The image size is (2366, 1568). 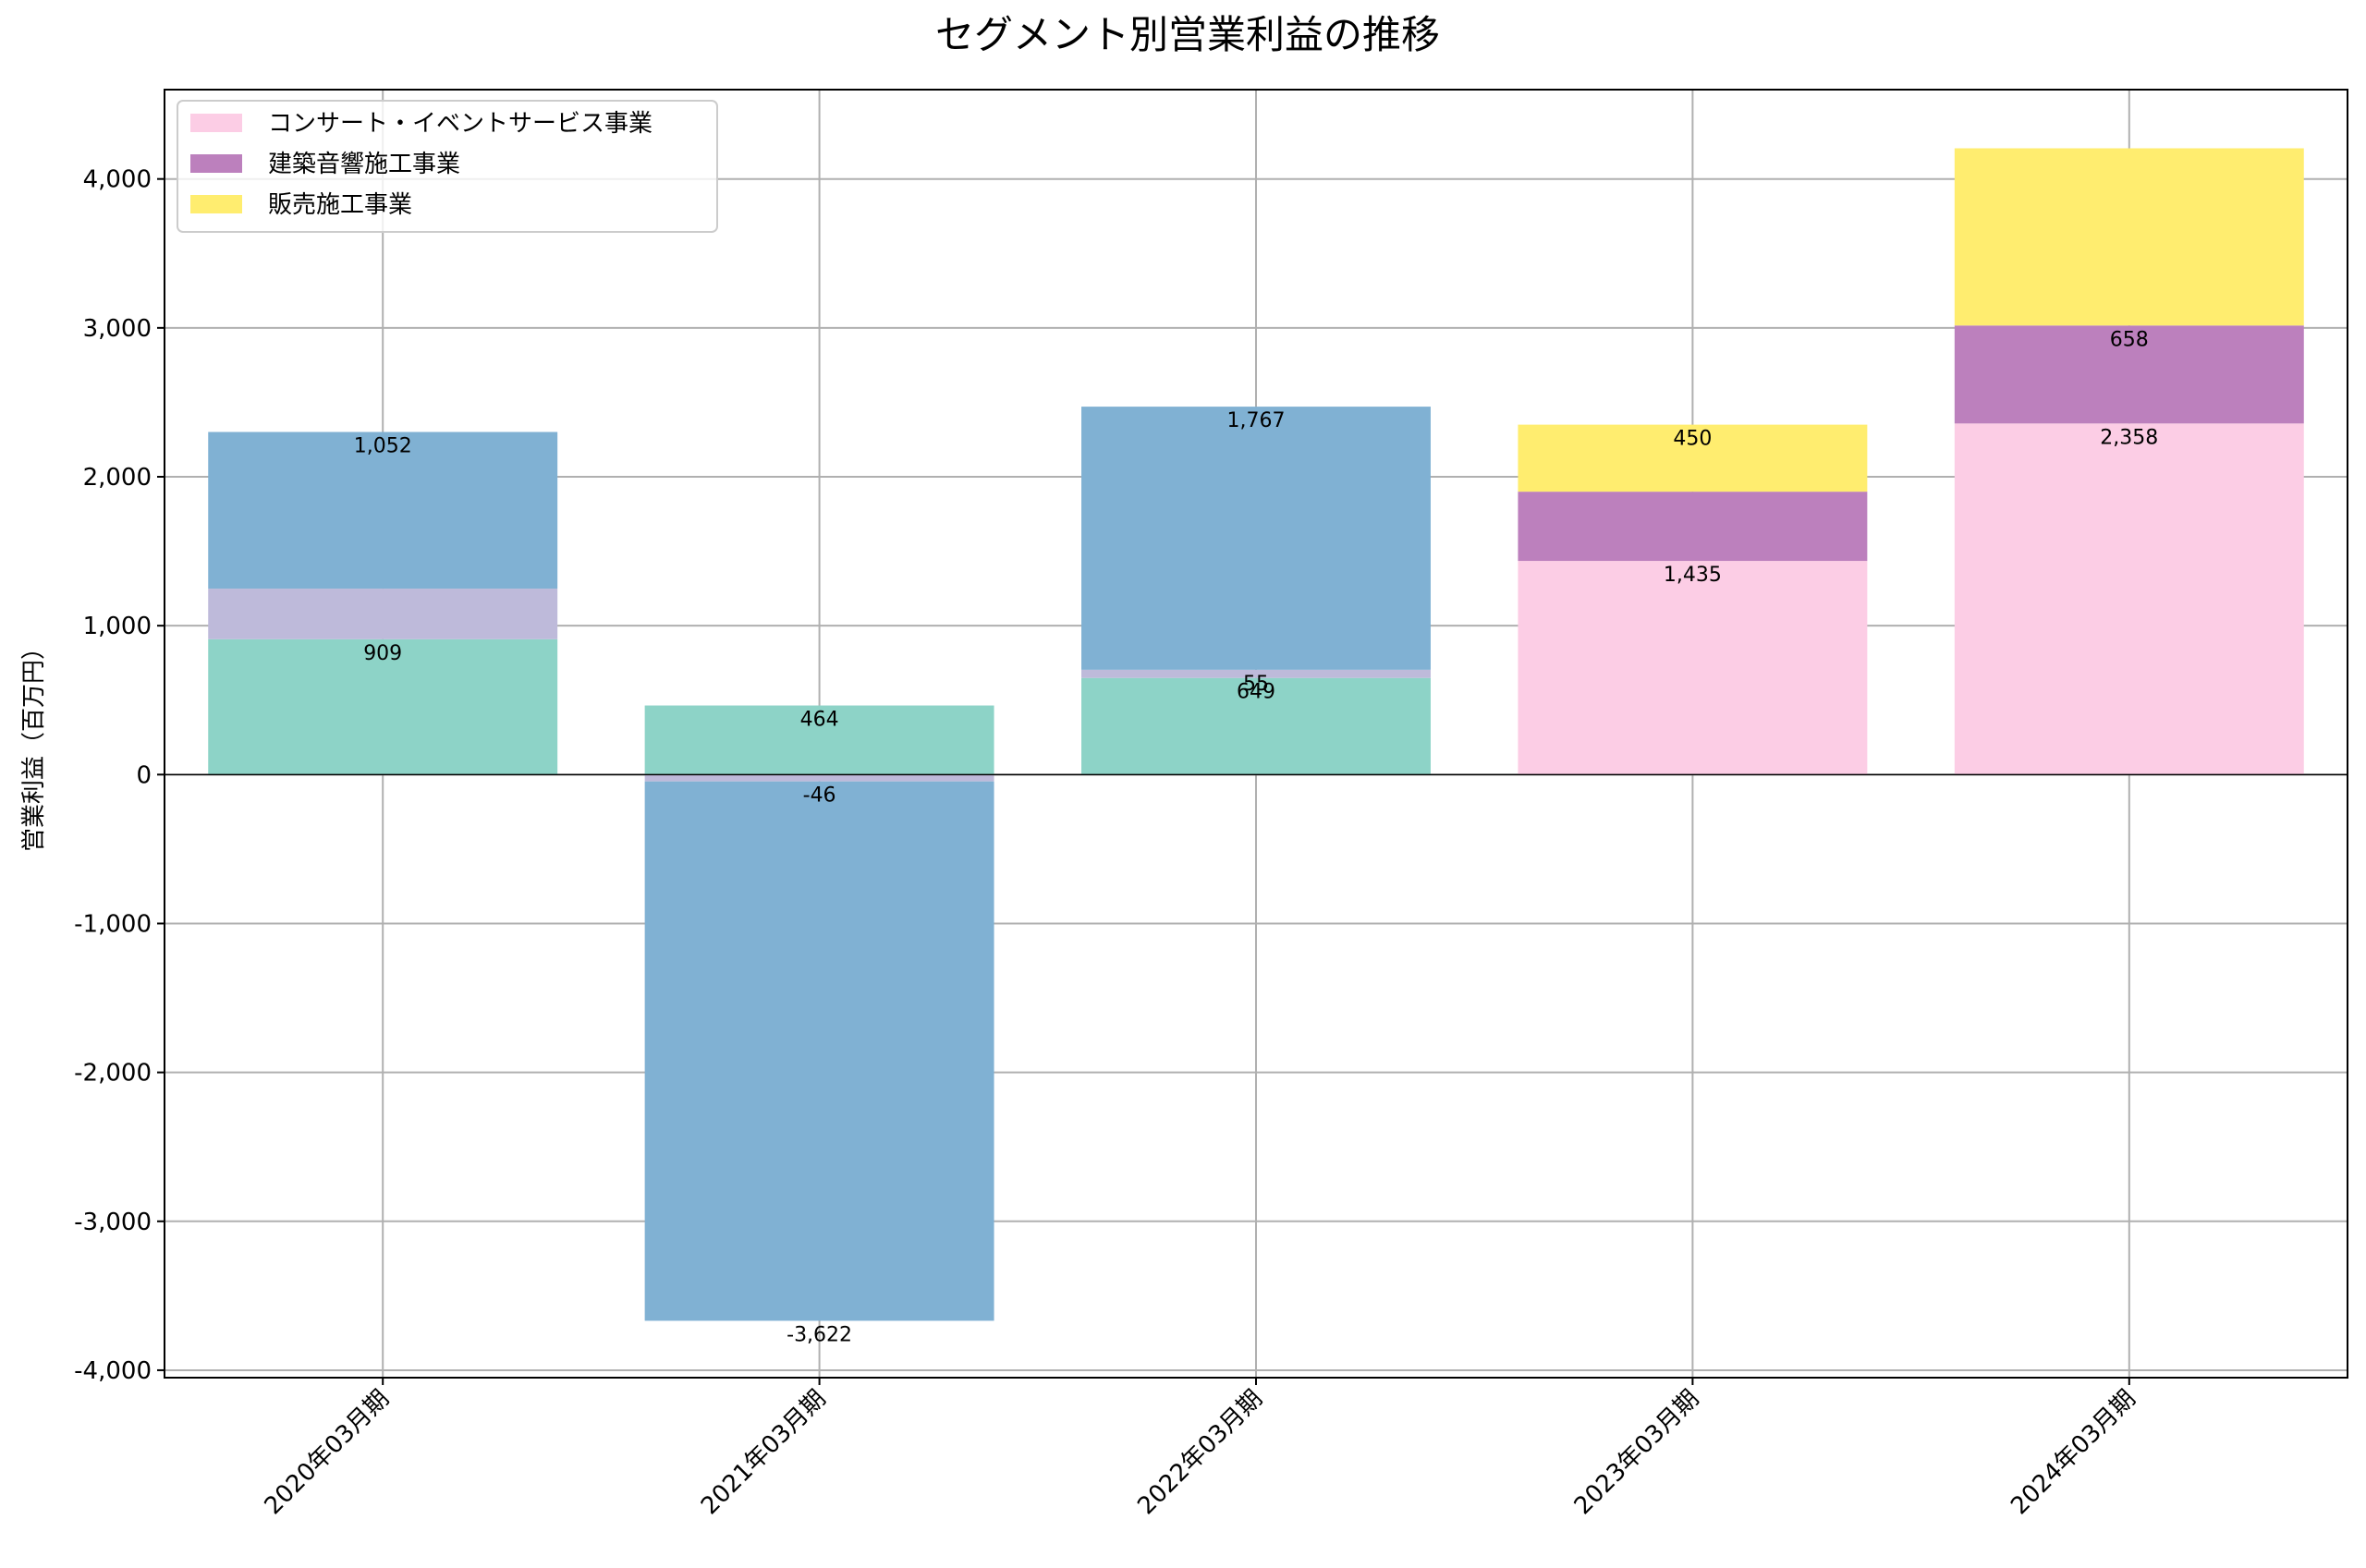 What do you see at coordinates (1693, 439) in the screenshot?
I see `data-label: 450` at bounding box center [1693, 439].